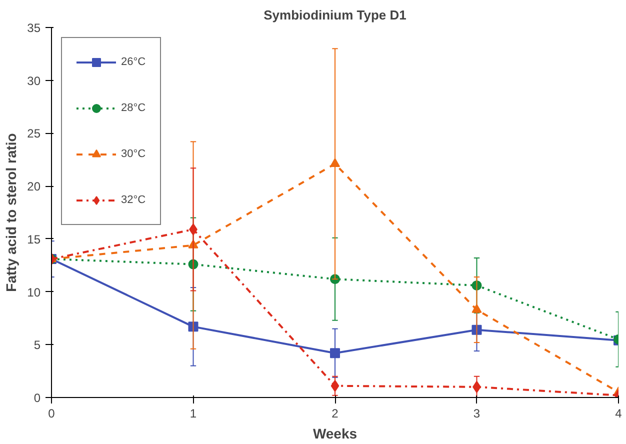 The height and width of the screenshot is (444, 626). I want to click on x-tick-label: 0, so click(52, 413).